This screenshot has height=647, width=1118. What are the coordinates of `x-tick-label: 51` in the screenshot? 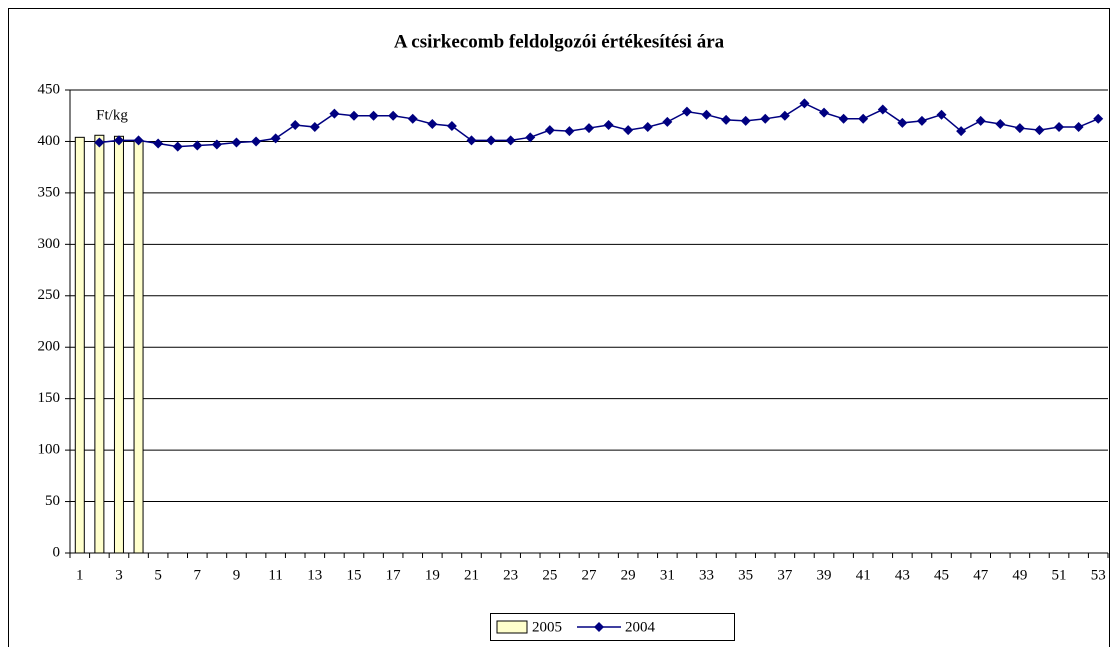 It's located at (1059, 575).